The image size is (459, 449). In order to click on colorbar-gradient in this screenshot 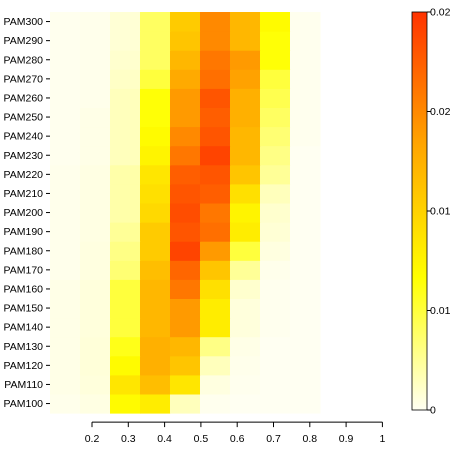, I will do `click(419, 211)`.